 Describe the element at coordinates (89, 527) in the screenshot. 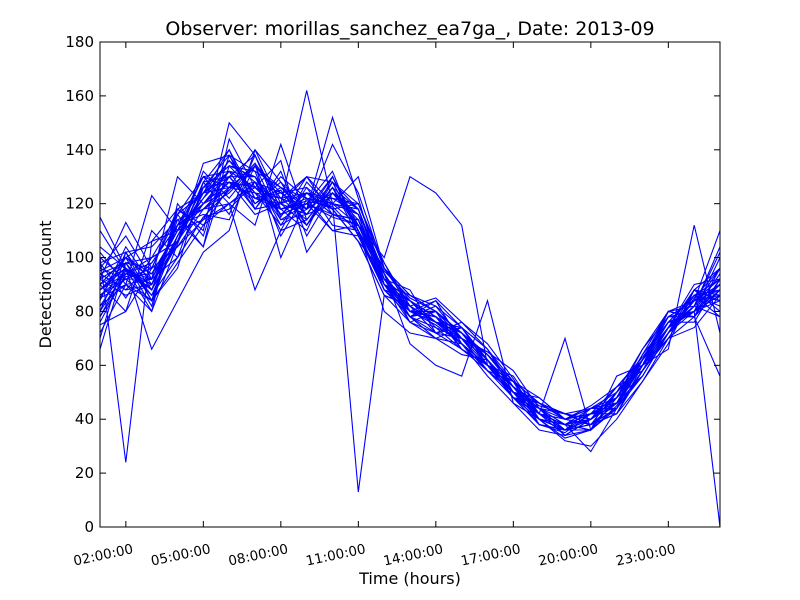

I see `y-tick-label: 0` at that location.